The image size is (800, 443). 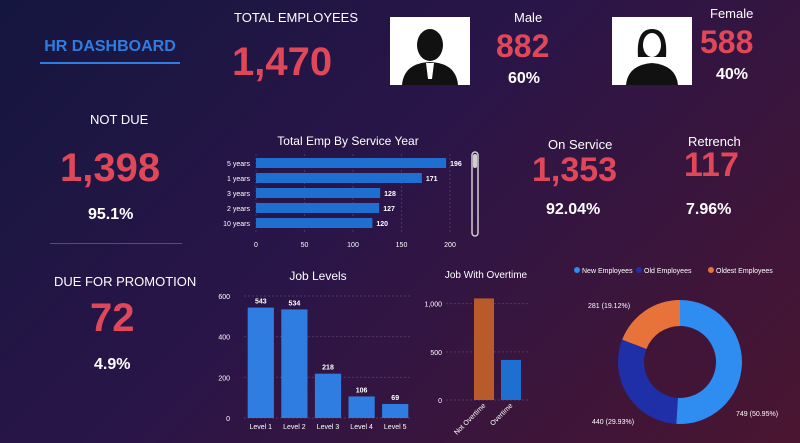 I want to click on job-levels-category-label: Level 4, so click(x=361, y=427).